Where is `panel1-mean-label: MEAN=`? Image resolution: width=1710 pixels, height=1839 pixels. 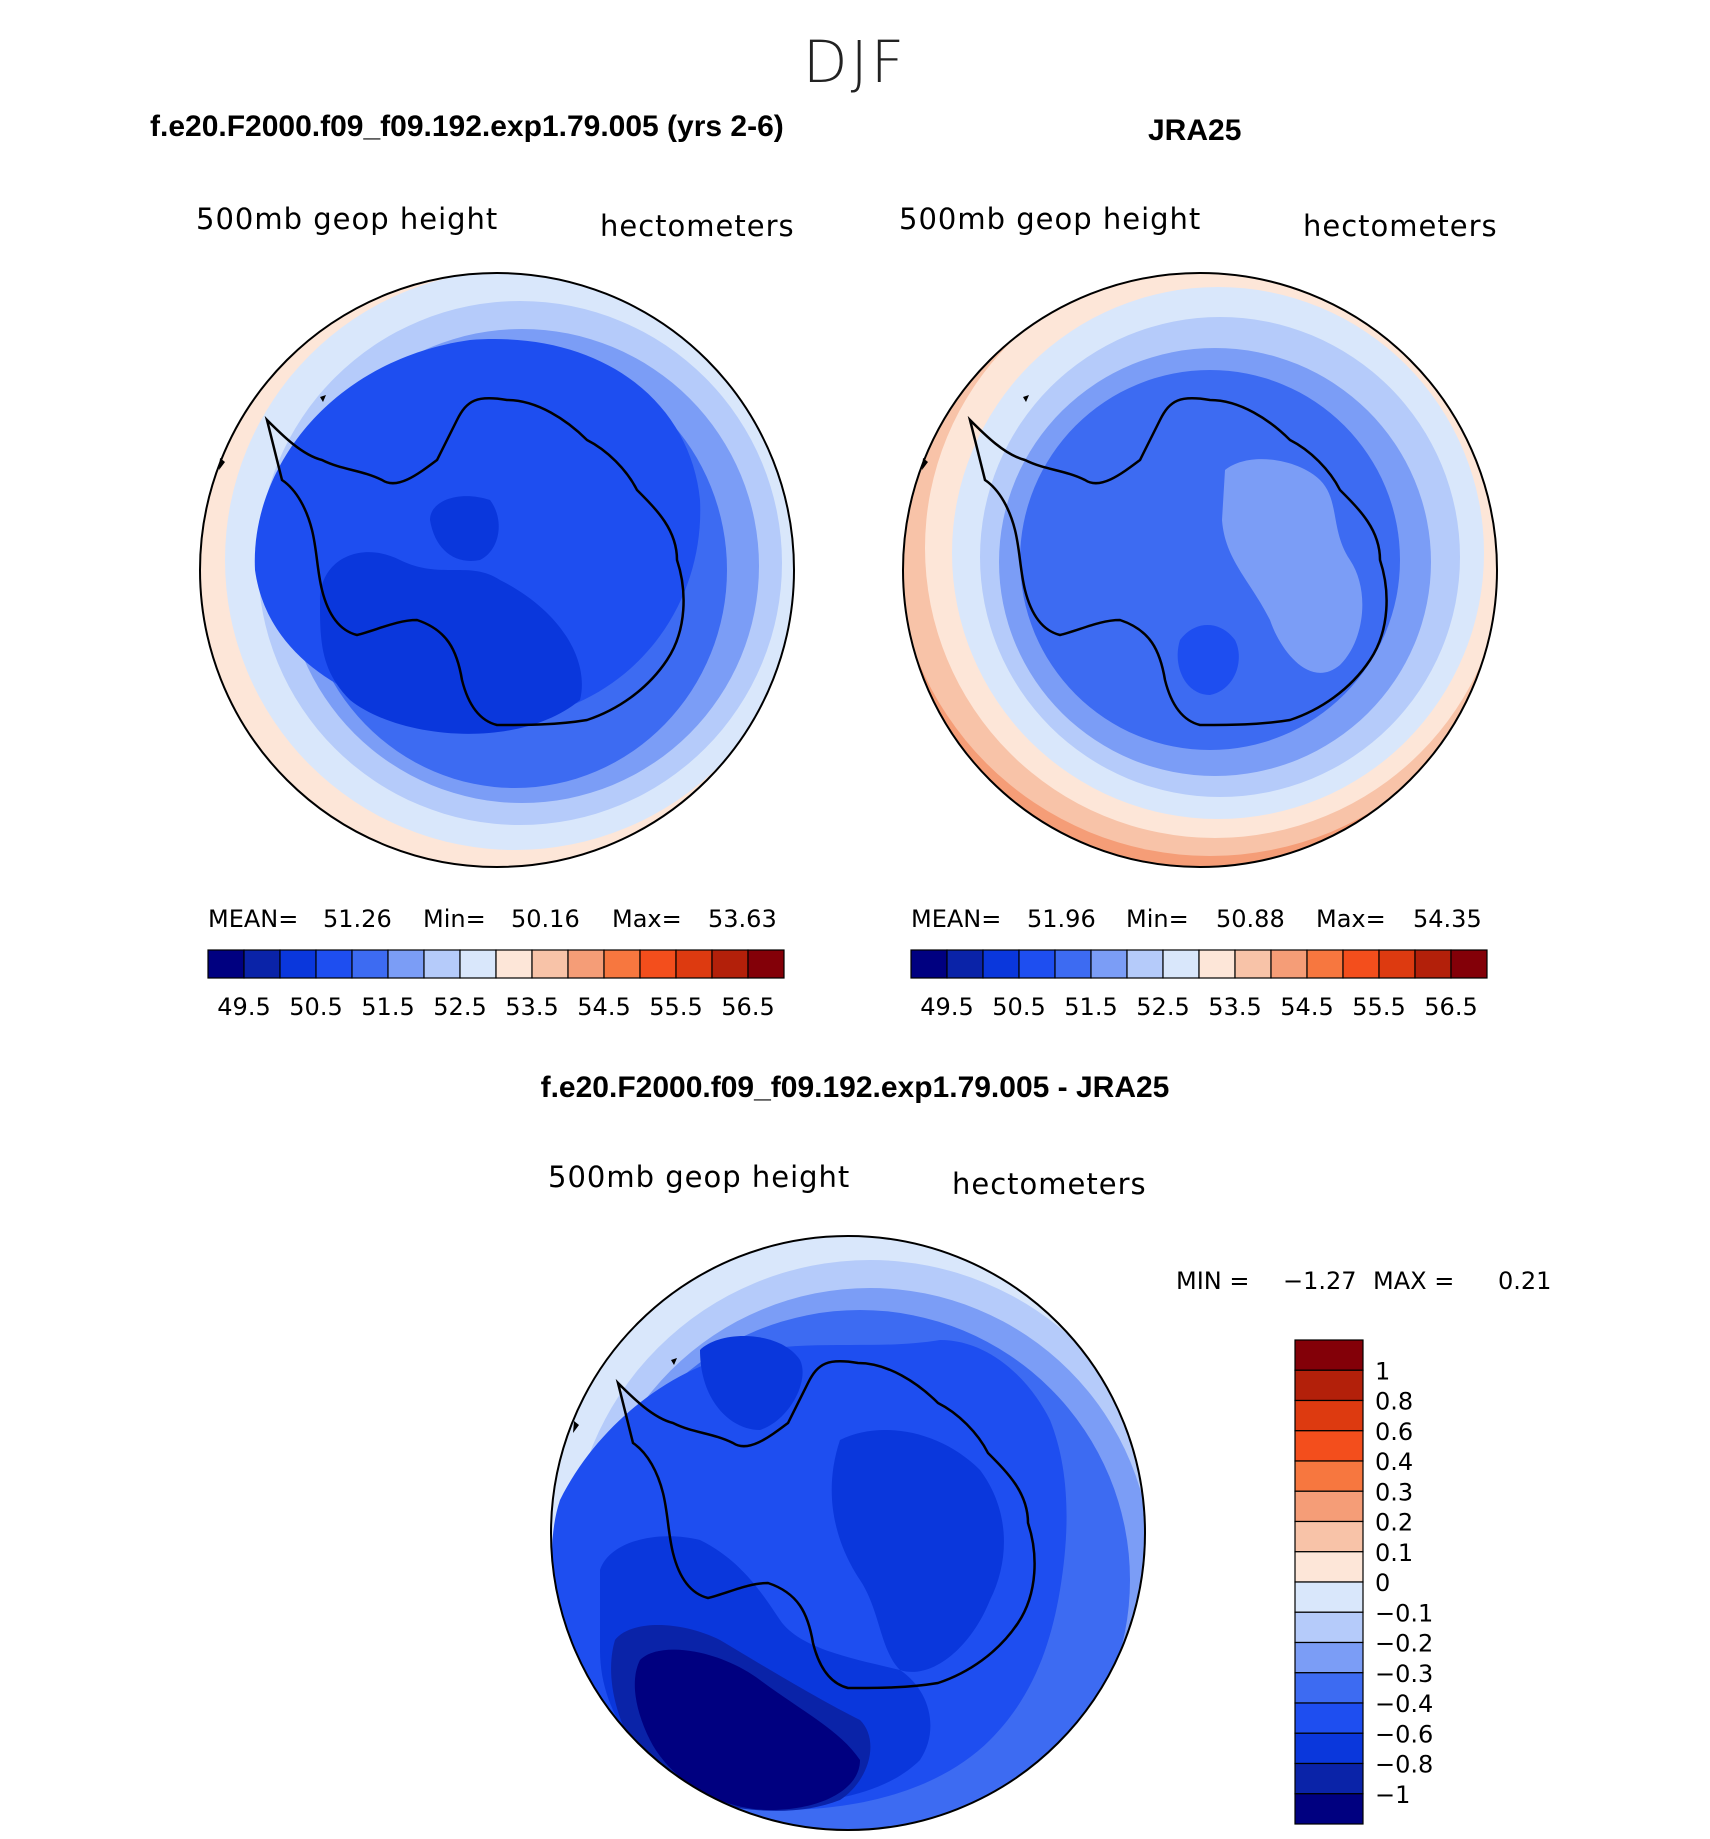
panel1-mean-label: MEAN= is located at coordinates (253, 919).